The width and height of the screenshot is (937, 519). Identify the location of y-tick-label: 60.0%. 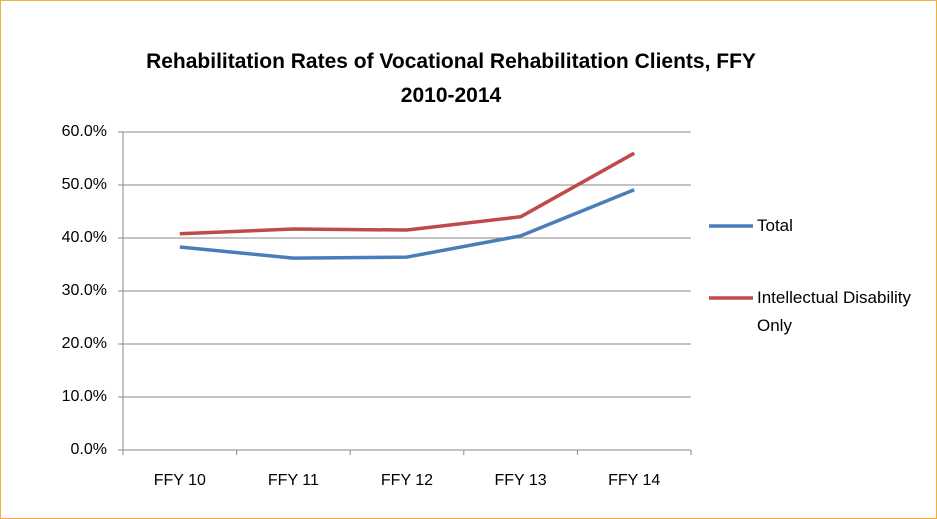
(84, 131).